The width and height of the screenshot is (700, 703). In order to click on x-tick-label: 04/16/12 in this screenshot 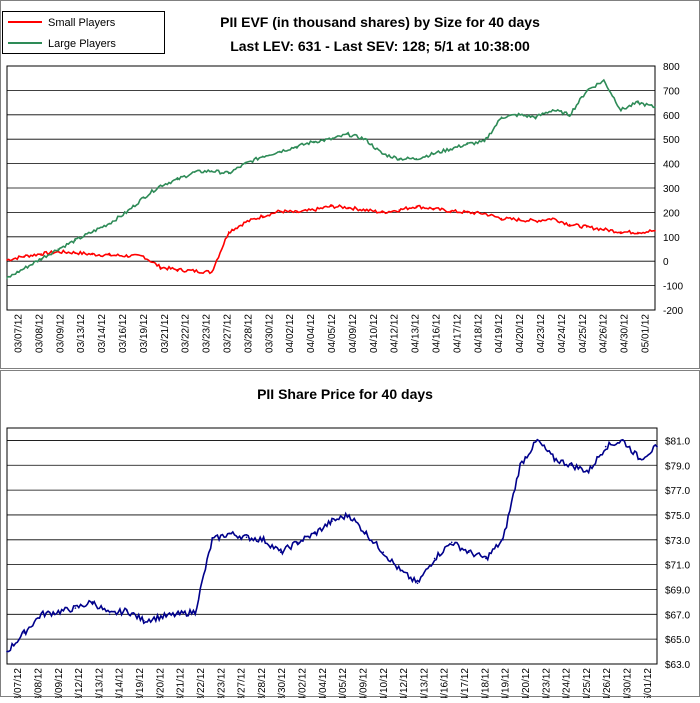, I will do `click(445, 683)`.